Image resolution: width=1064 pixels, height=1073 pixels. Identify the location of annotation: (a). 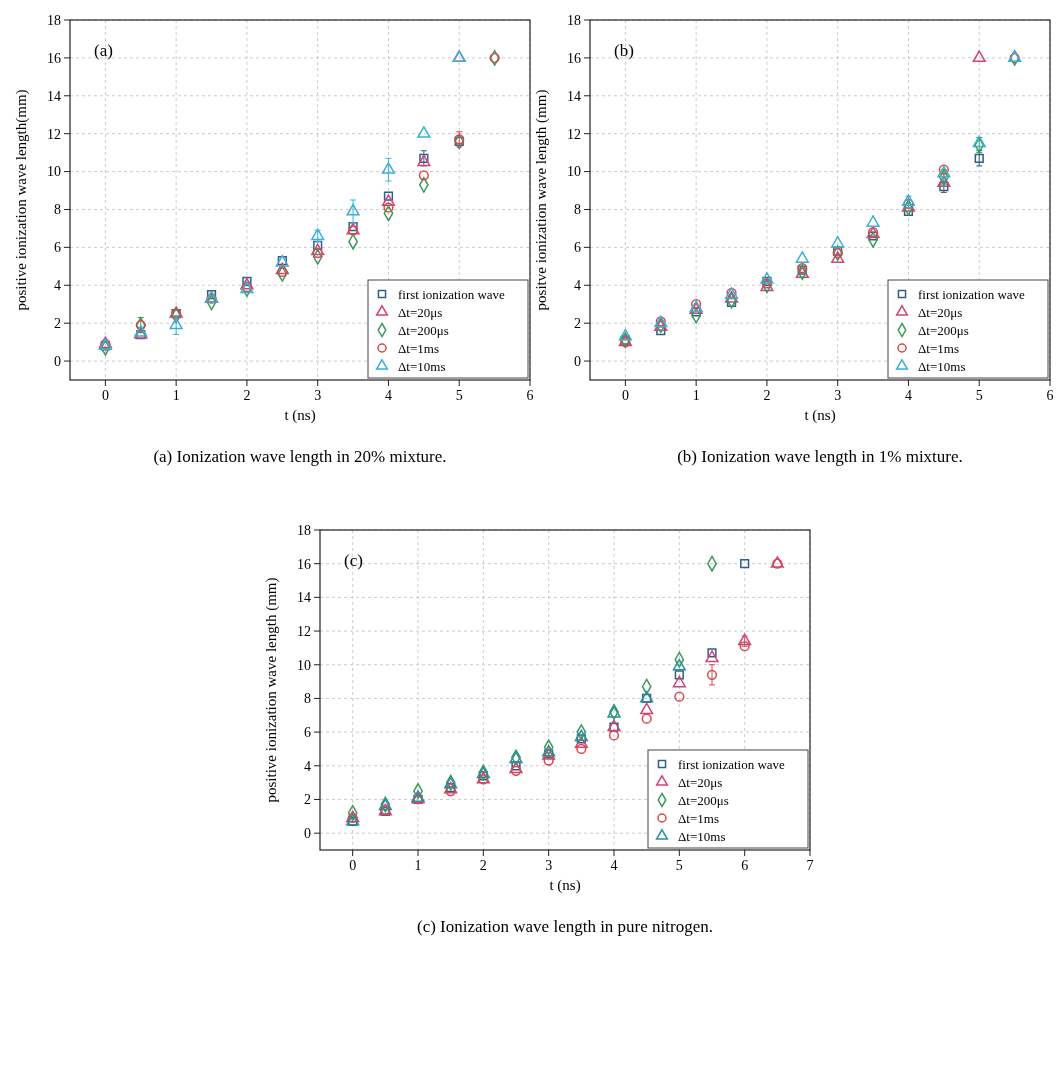
(103, 50).